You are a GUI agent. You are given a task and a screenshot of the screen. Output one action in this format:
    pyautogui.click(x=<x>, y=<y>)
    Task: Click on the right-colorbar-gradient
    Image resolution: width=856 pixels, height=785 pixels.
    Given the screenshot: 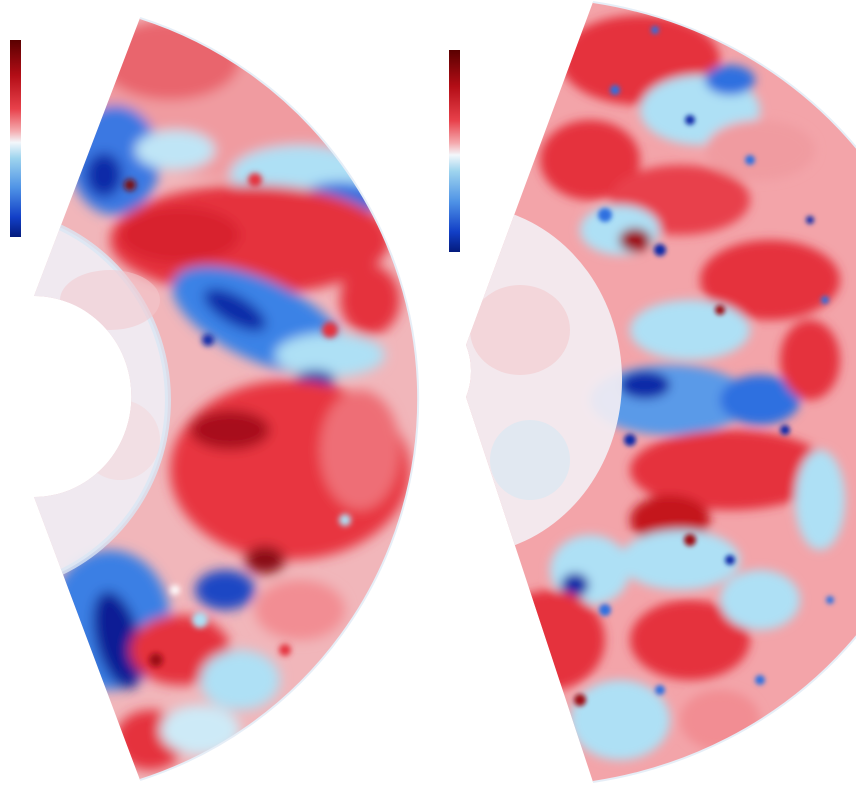 What is the action you would take?
    pyautogui.click(x=454, y=151)
    